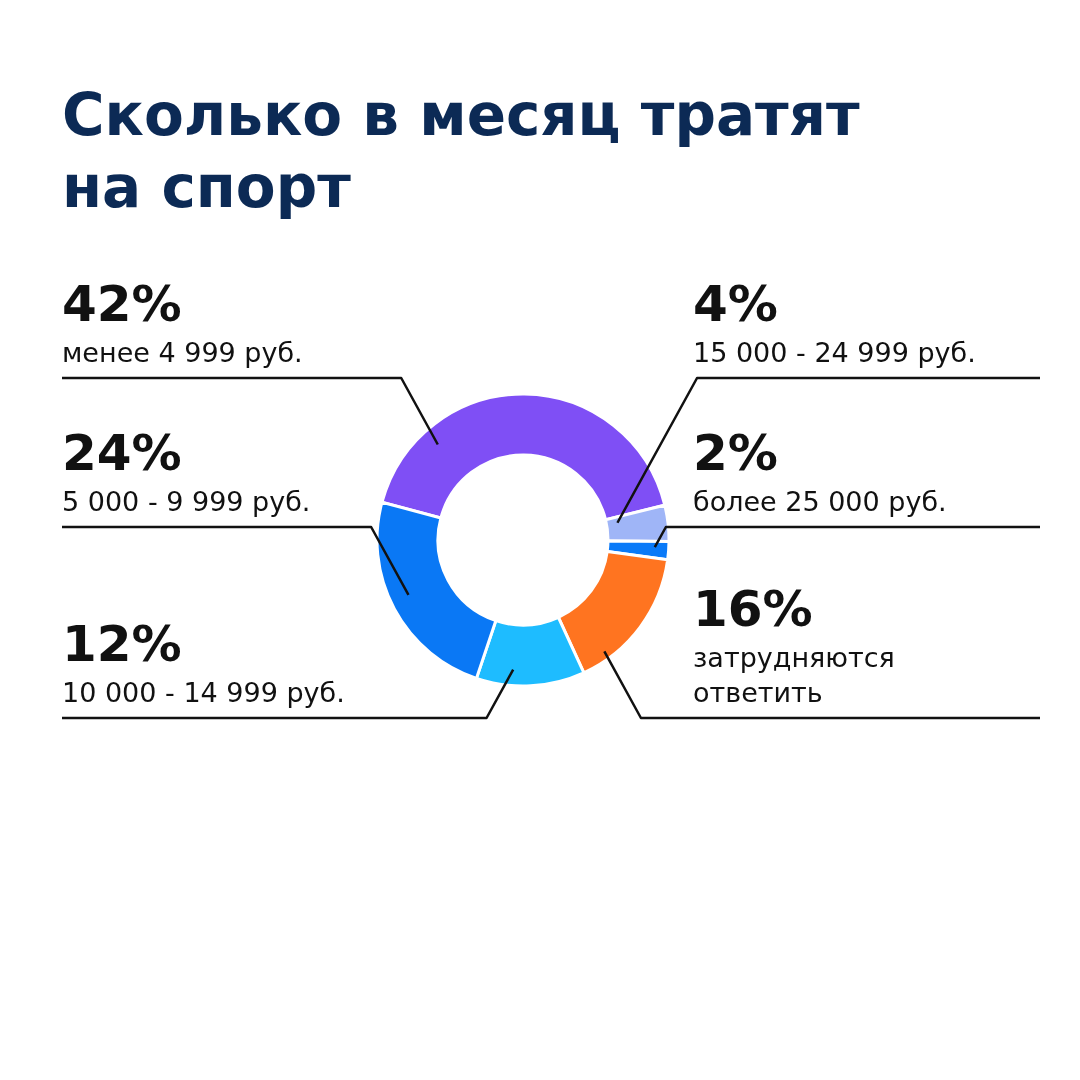 This screenshot has height=1080, width=1080. What do you see at coordinates (461, 151) in the screenshot?
I see `chart-title: Сколько в месяц тратят на спорт` at bounding box center [461, 151].